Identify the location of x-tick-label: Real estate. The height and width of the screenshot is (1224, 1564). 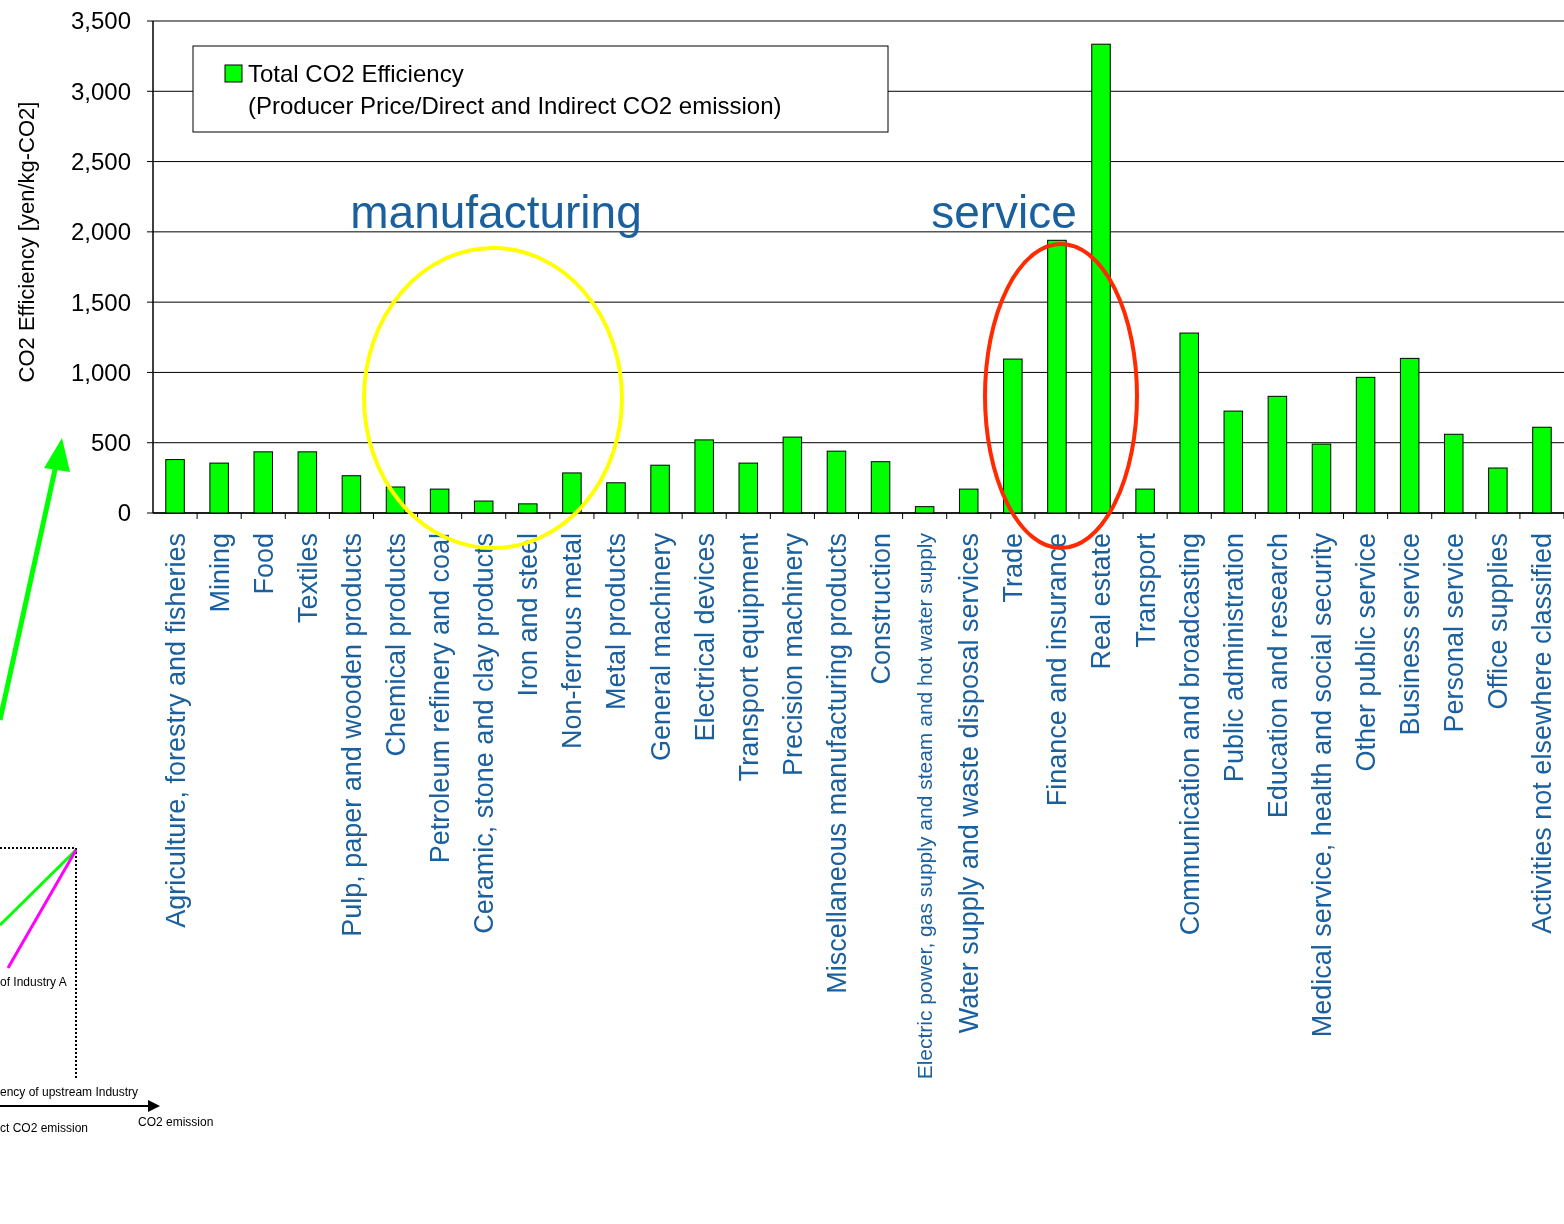
(1101, 601).